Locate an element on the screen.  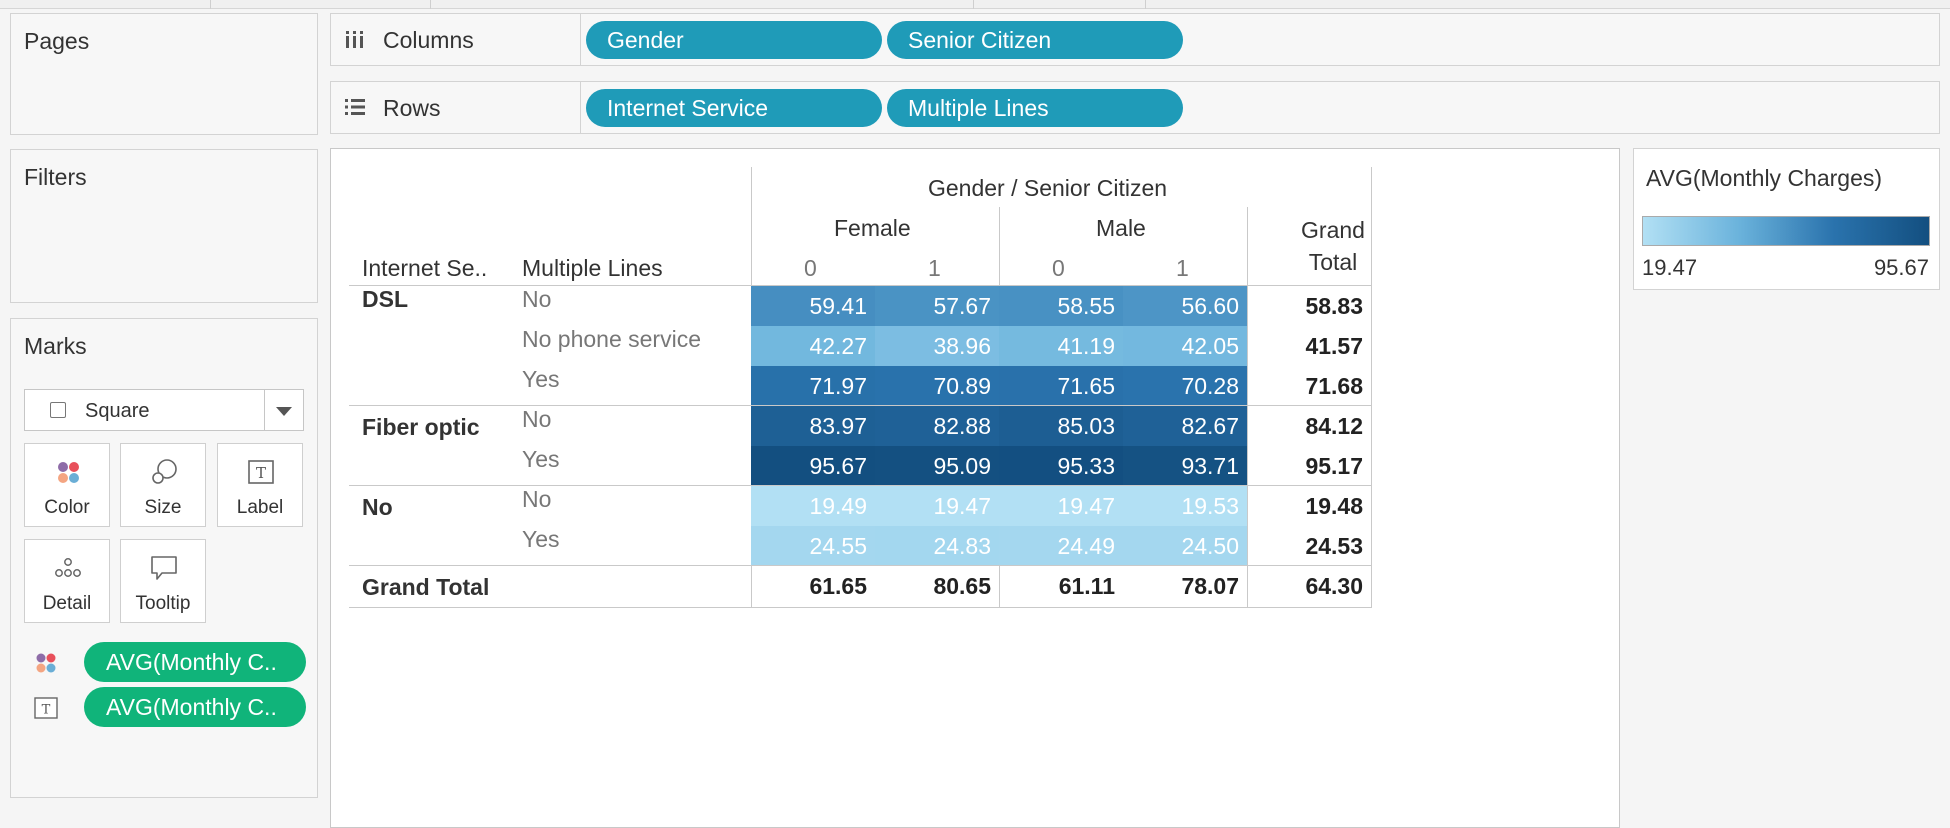
grand-total-row-cell: 78.07 is located at coordinates (1210, 586).